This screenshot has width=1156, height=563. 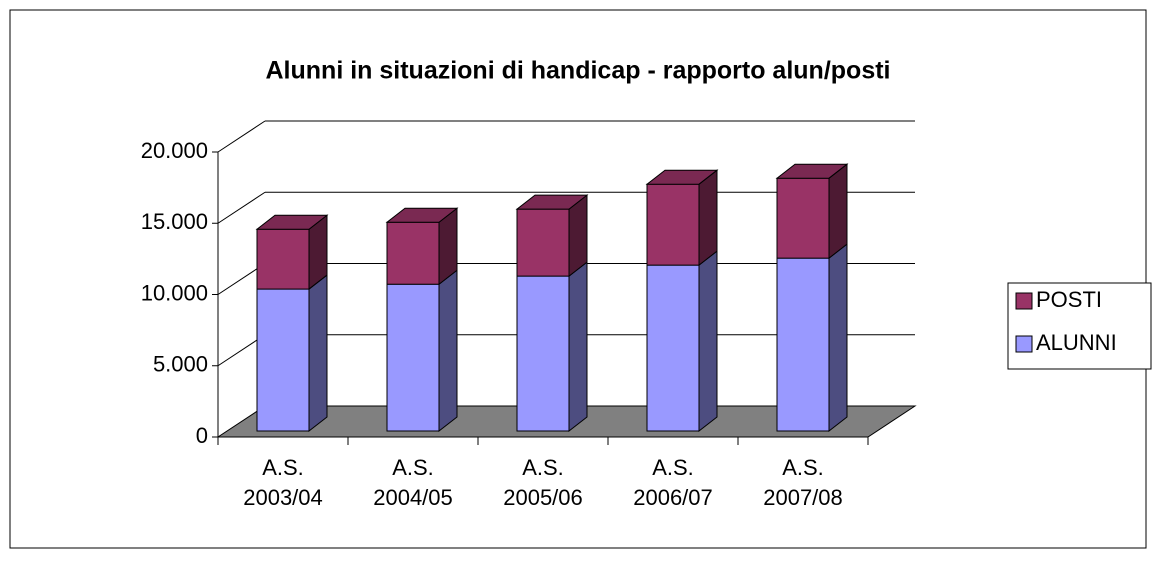 I want to click on y-tick-label: 15.000, so click(x=174, y=221).